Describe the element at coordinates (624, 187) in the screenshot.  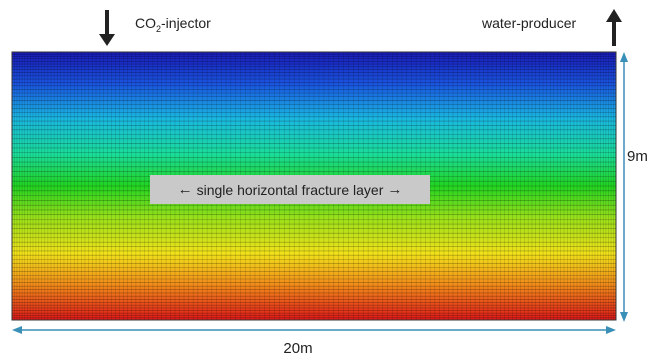
I see `height-dimension-line` at that location.